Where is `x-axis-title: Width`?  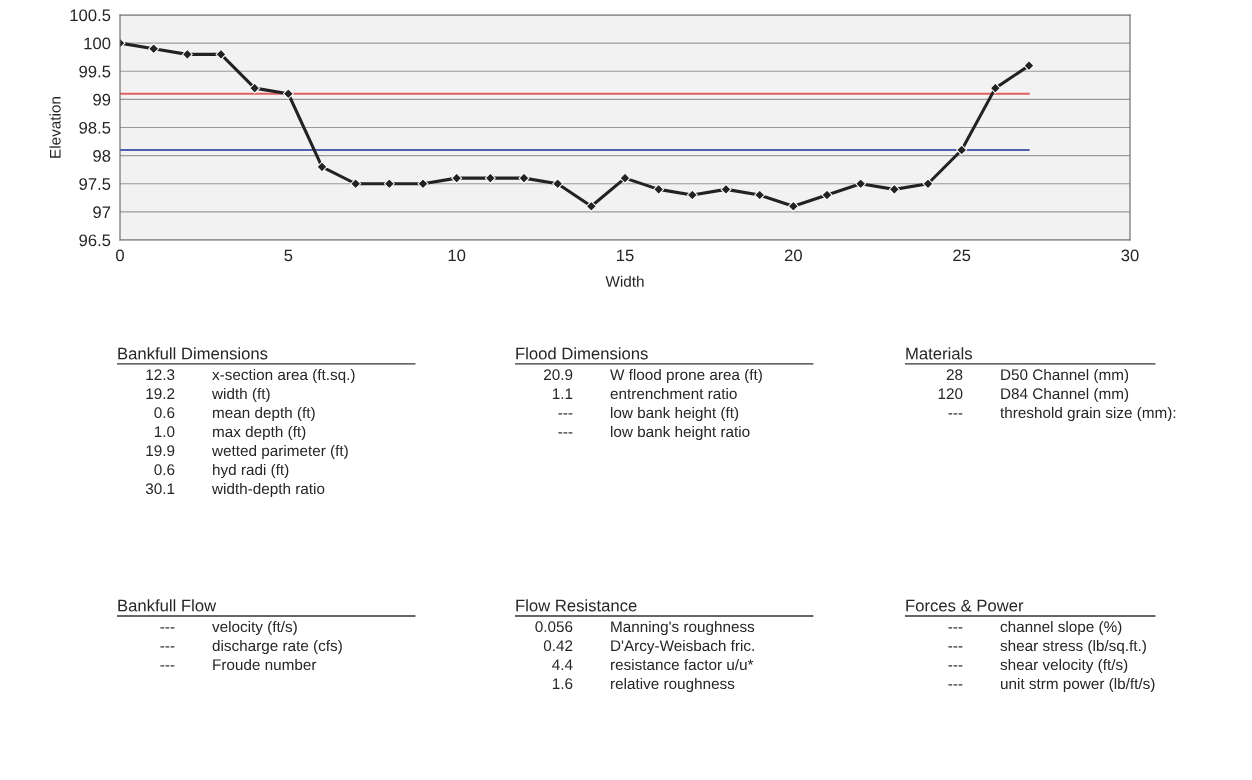 x-axis-title: Width is located at coordinates (624, 281).